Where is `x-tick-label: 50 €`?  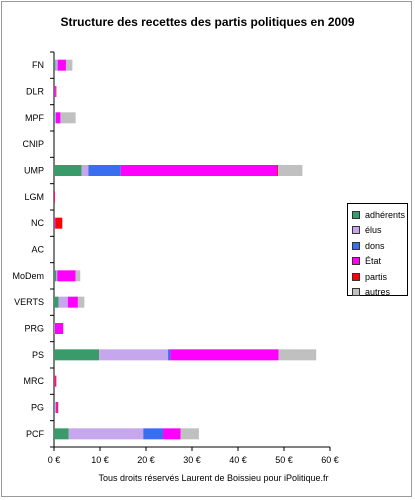
x-tick-label: 50 € is located at coordinates (284, 460).